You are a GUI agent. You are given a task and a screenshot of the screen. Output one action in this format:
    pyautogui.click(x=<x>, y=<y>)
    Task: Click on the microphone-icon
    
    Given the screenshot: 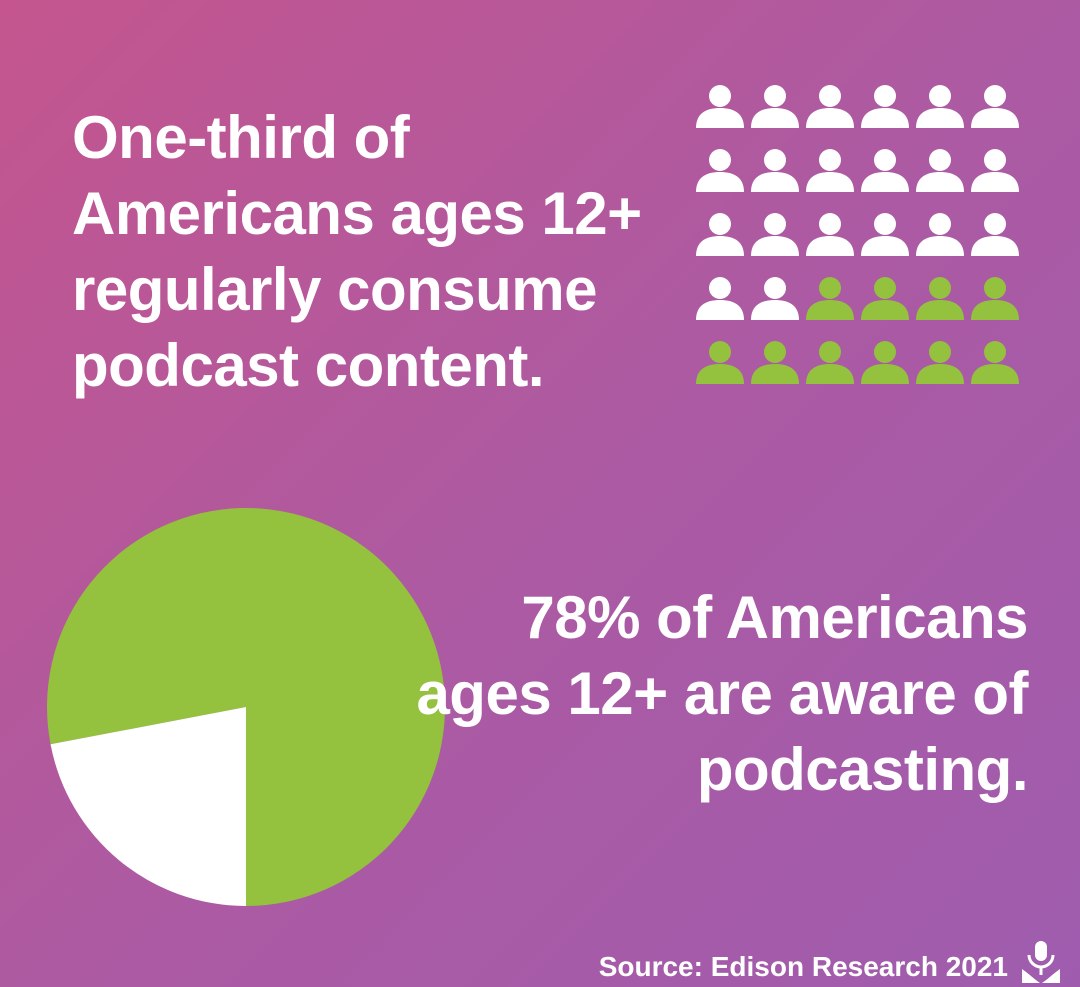 What is the action you would take?
    pyautogui.click(x=1041, y=962)
    